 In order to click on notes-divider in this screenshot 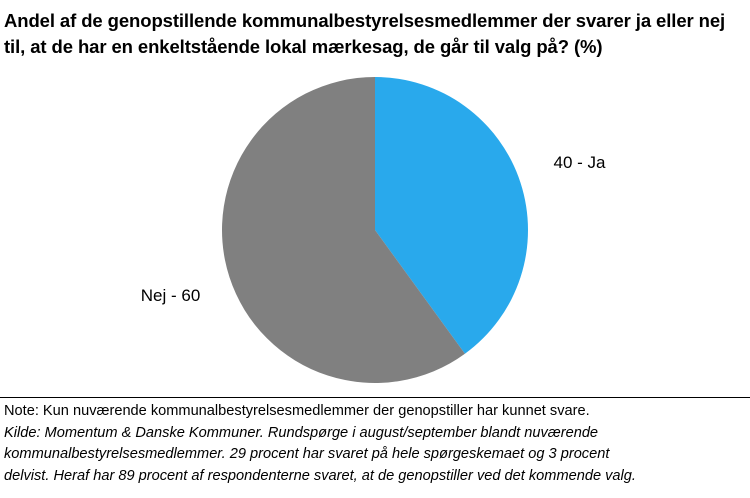, I will do `click(375, 397)`.